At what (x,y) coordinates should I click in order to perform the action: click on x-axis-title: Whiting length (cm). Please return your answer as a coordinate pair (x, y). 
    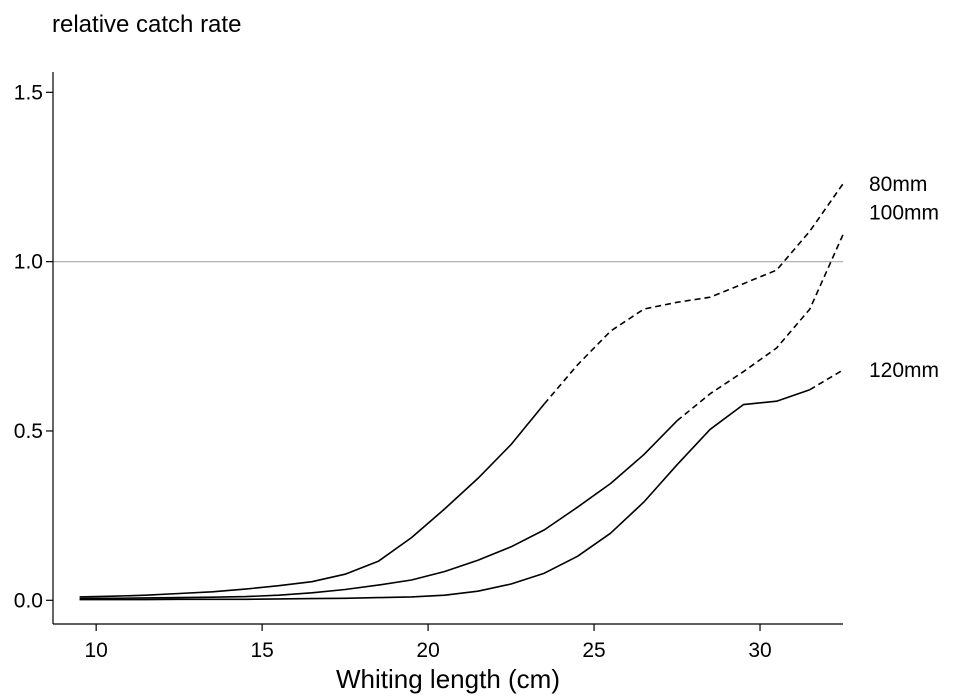
    Looking at the image, I should click on (448, 679).